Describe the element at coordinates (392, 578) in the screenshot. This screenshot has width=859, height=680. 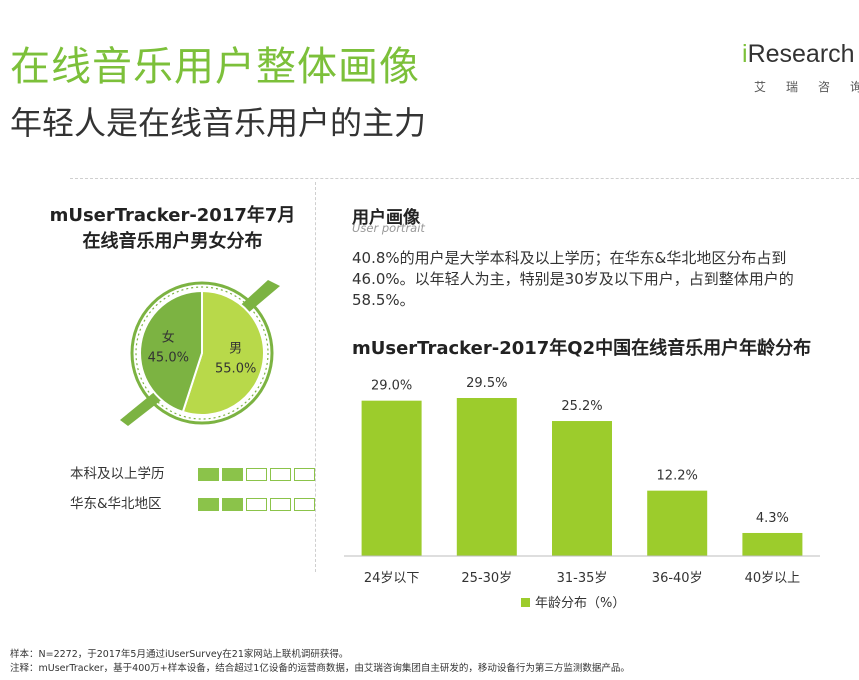
I see `x-tick-label: 24岁以下` at that location.